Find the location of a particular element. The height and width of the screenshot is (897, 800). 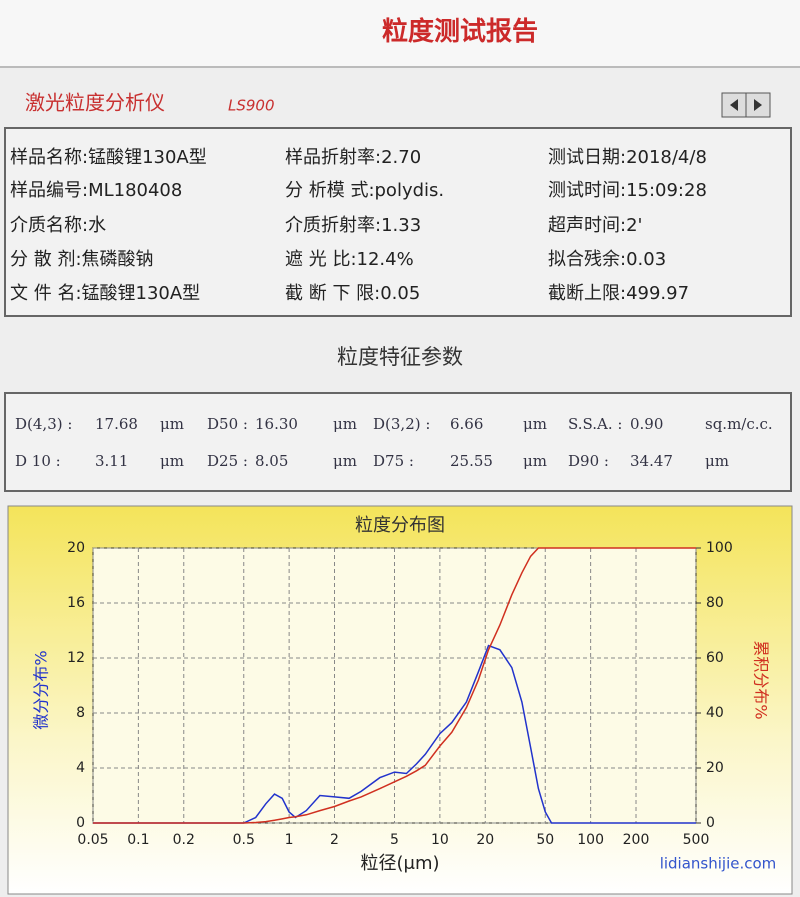

param-label: D50 : is located at coordinates (227, 424).